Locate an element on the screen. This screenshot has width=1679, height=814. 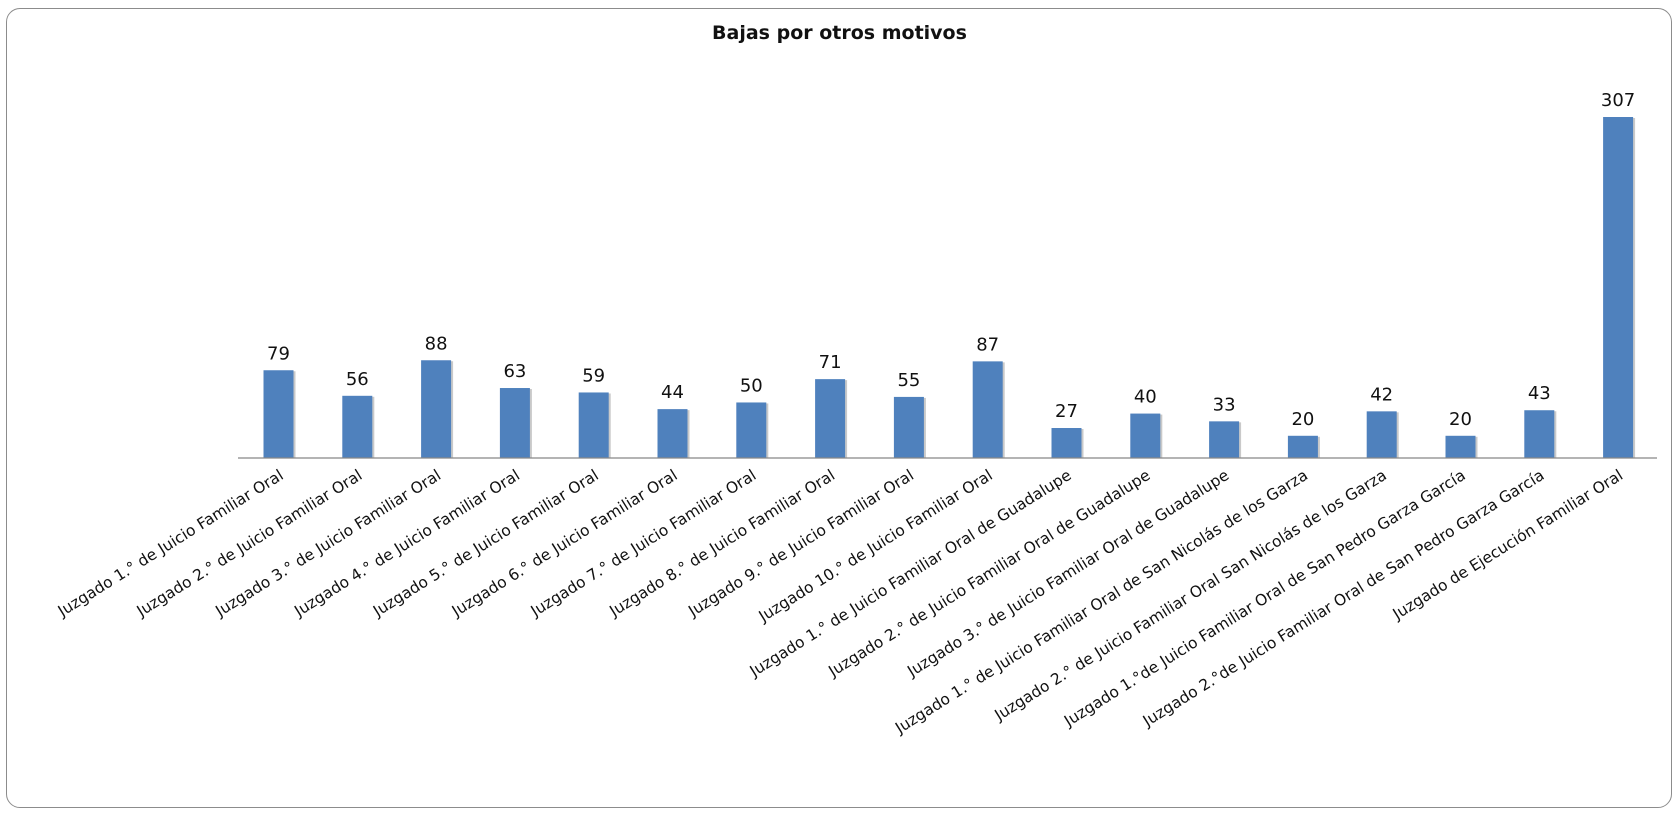
data-label: 63 is located at coordinates (514, 371).